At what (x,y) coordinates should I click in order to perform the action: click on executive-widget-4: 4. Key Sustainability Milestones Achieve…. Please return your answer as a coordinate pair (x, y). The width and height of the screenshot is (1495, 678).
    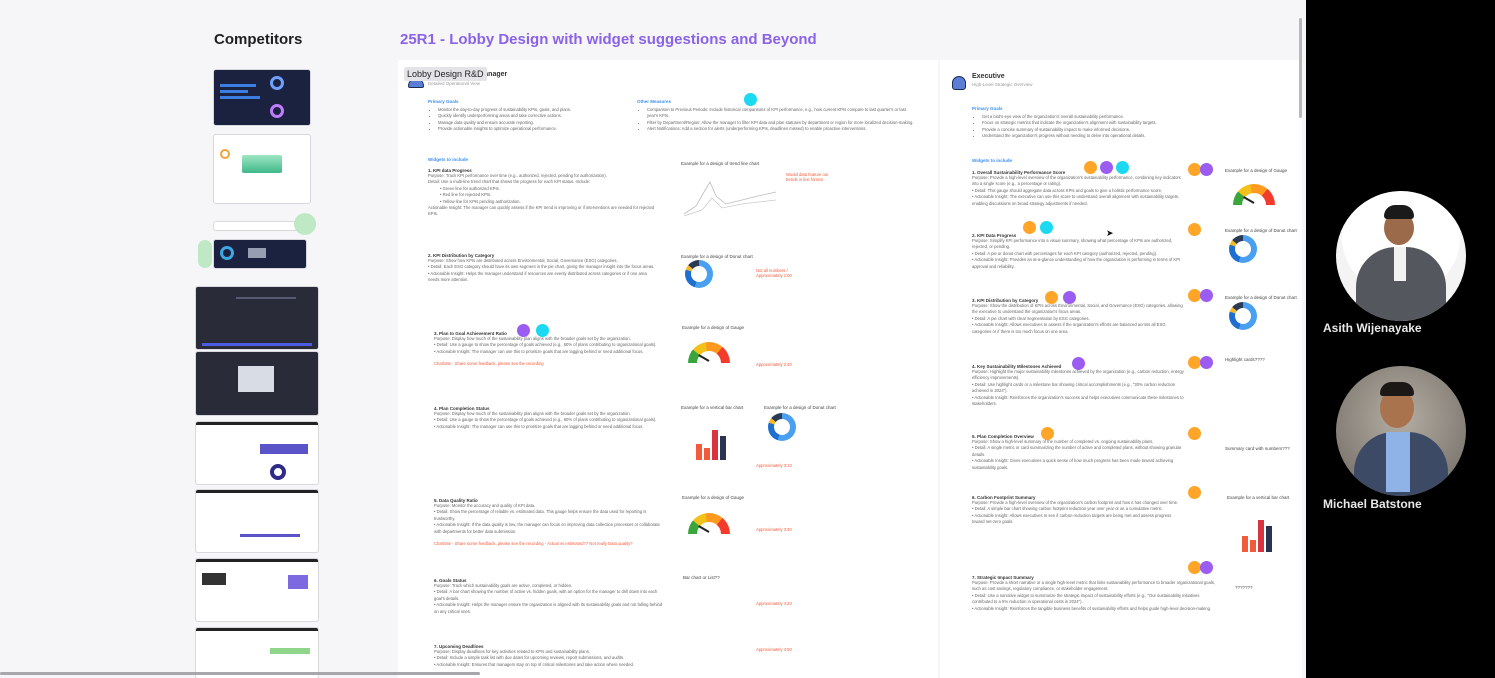
    Looking at the image, I should click on (1078, 385).